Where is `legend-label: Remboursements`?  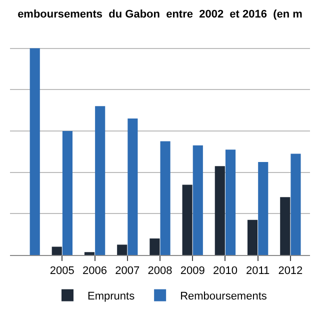 legend-label: Remboursements is located at coordinates (224, 296).